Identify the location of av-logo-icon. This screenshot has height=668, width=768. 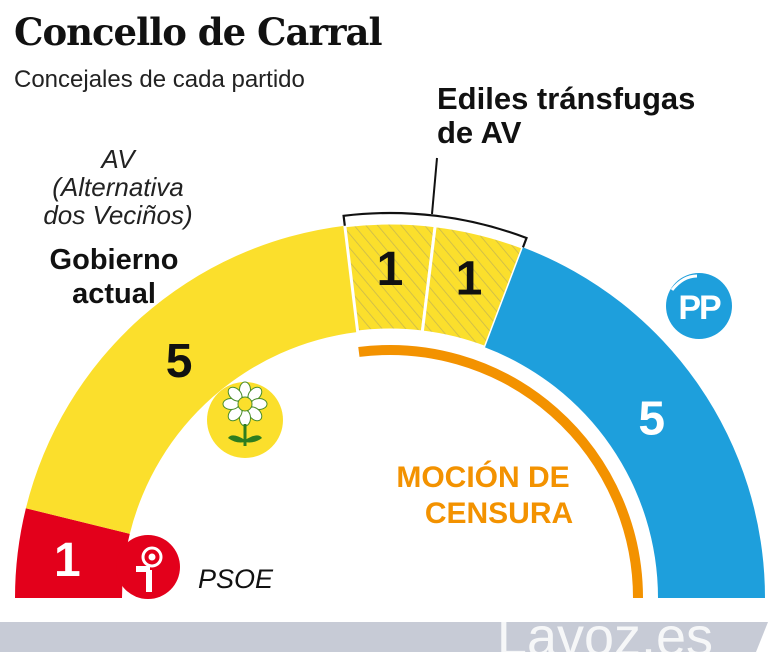
(245, 419).